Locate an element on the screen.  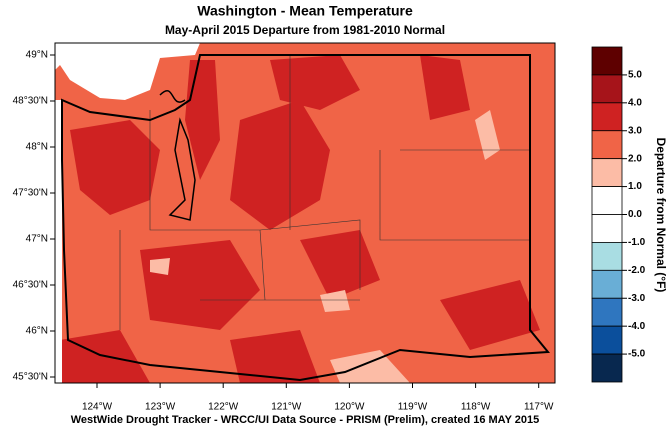
legend-tick-label: 5.0 is located at coordinates (635, 75).